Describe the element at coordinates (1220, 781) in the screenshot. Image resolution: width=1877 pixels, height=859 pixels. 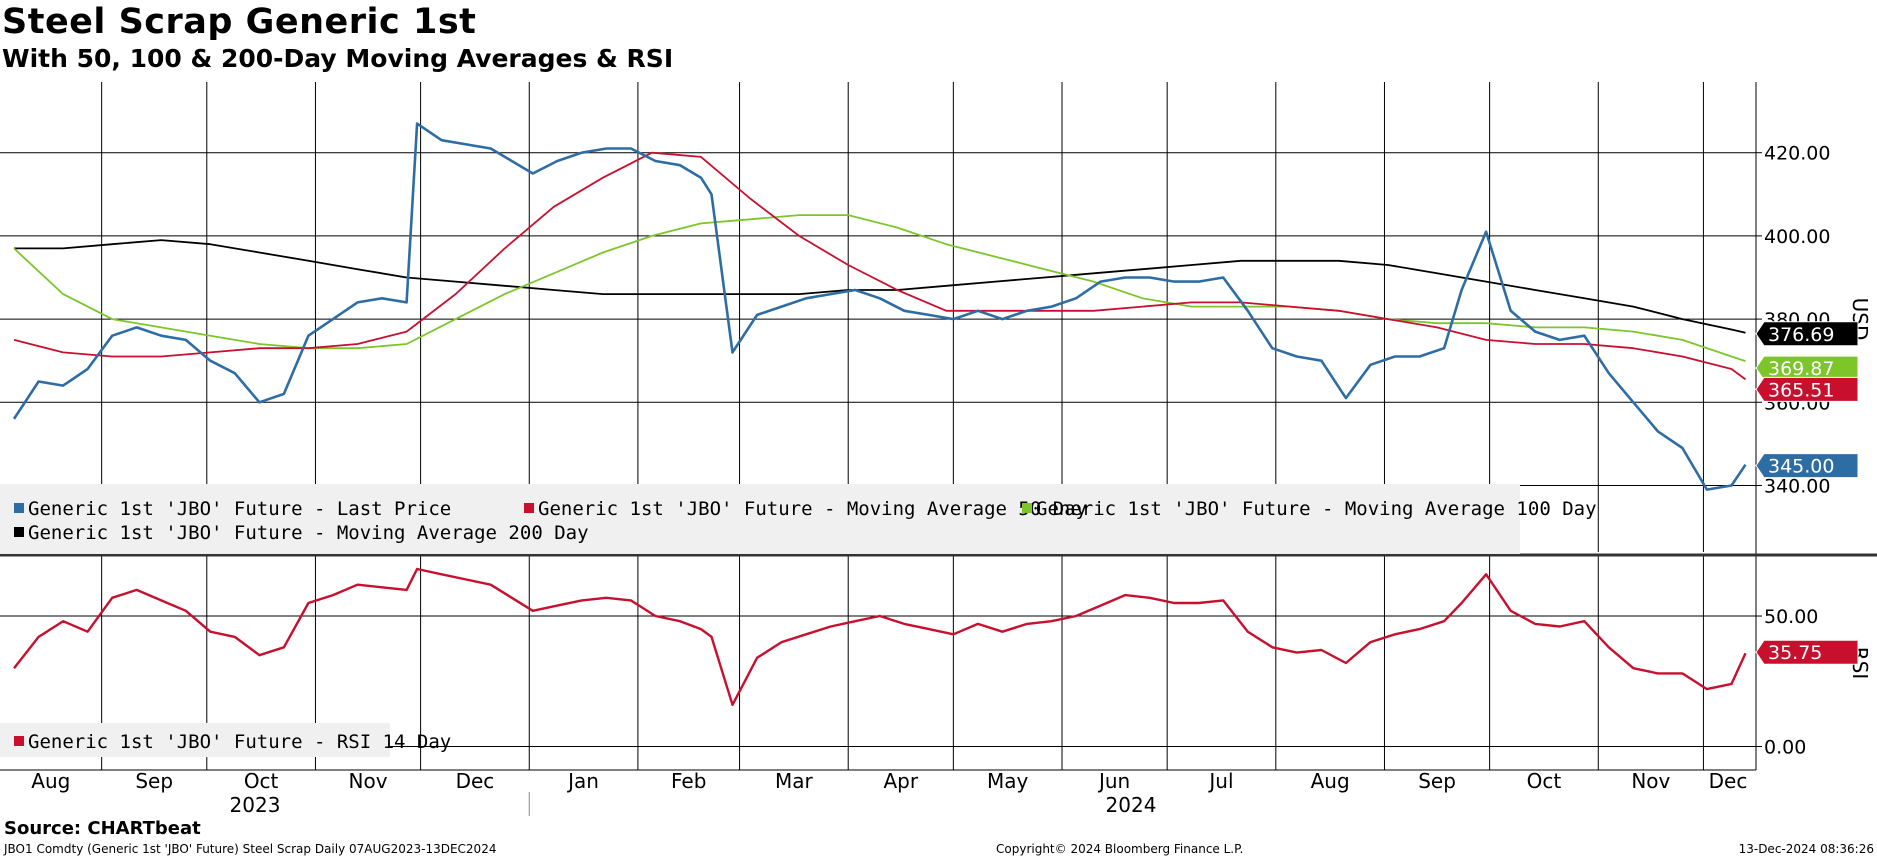
I see `x-month-label: Jul` at that location.